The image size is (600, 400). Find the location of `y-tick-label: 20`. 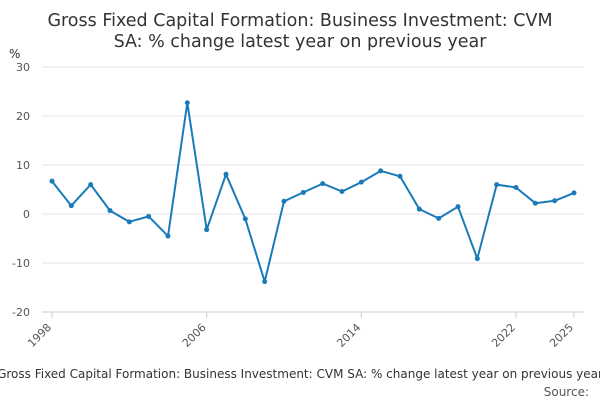

y-tick-label: 20 is located at coordinates (23, 116).